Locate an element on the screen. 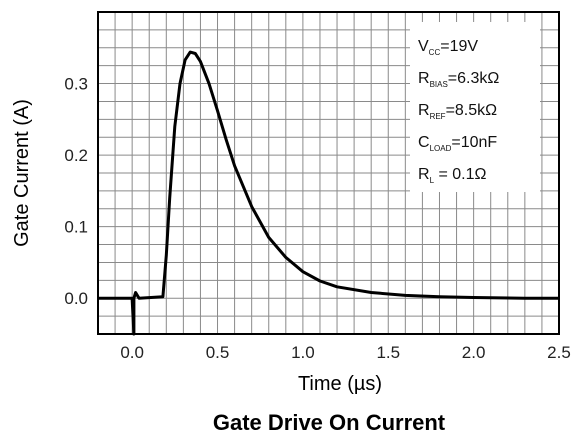 This screenshot has width=573, height=440. x-tick-label: 0.0 is located at coordinates (132, 352).